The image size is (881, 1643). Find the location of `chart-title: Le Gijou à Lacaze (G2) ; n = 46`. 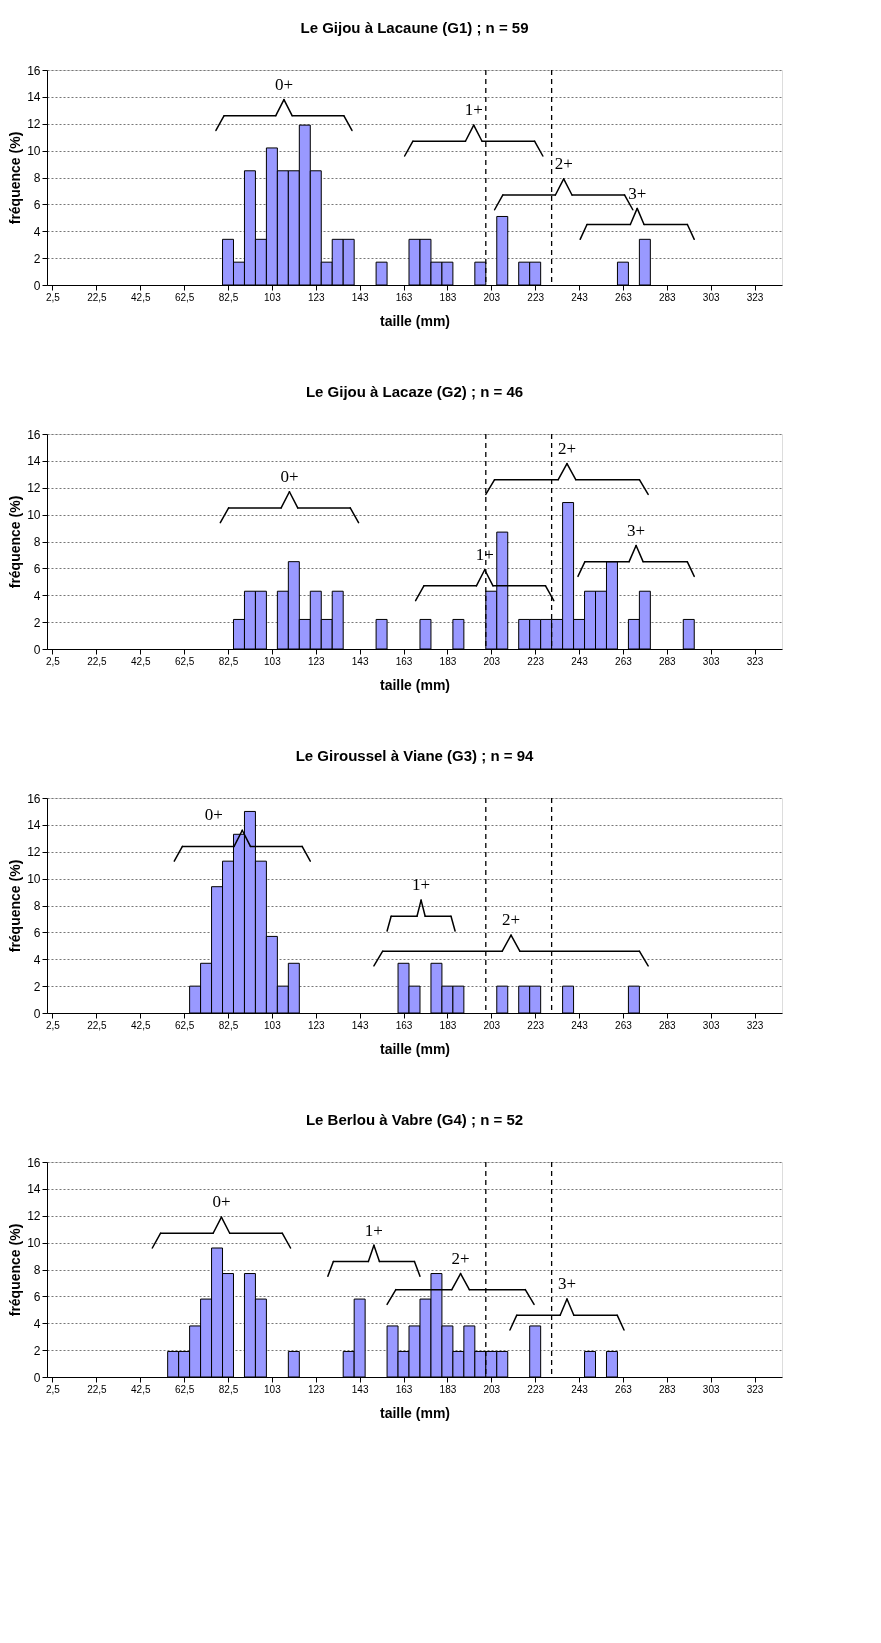

chart-title: Le Gijou à Lacaze (G2) ; n = 46 is located at coordinates (414, 391).